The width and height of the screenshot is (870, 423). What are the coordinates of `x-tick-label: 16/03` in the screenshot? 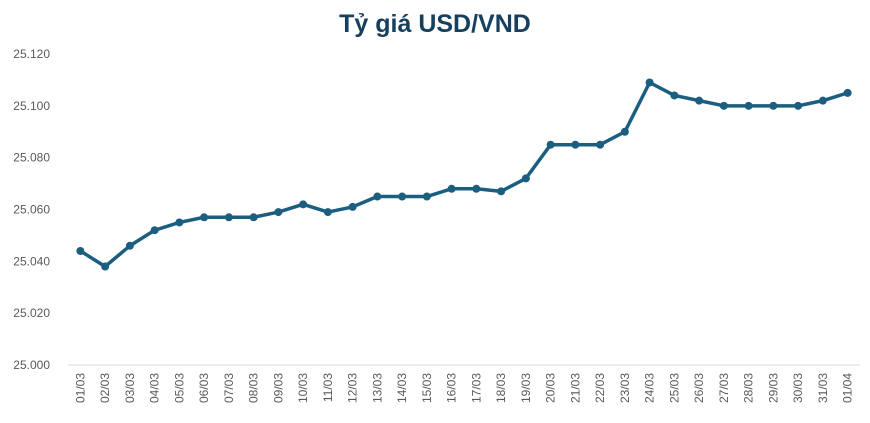 It's located at (452, 388).